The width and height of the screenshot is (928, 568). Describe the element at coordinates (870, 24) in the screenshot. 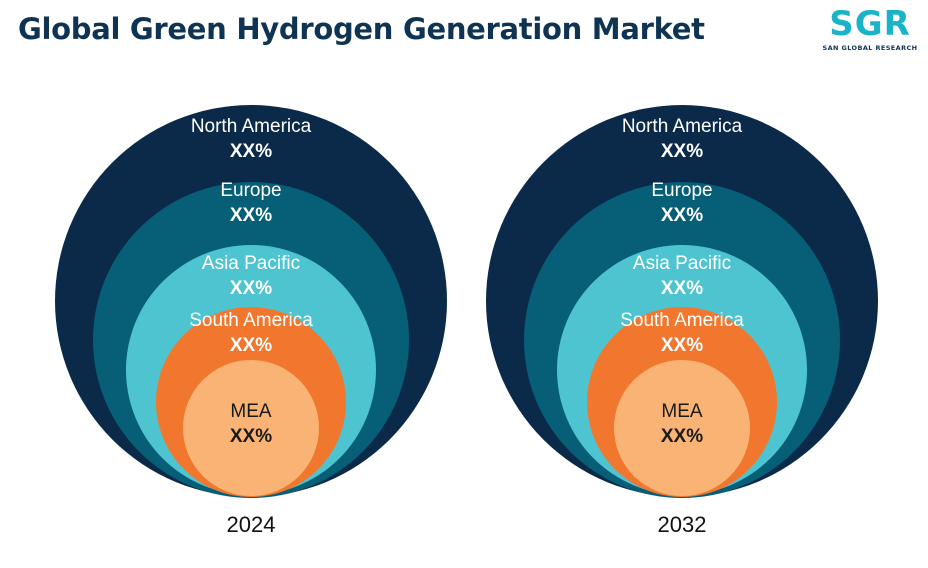

I see `logo-mark: SGR` at that location.